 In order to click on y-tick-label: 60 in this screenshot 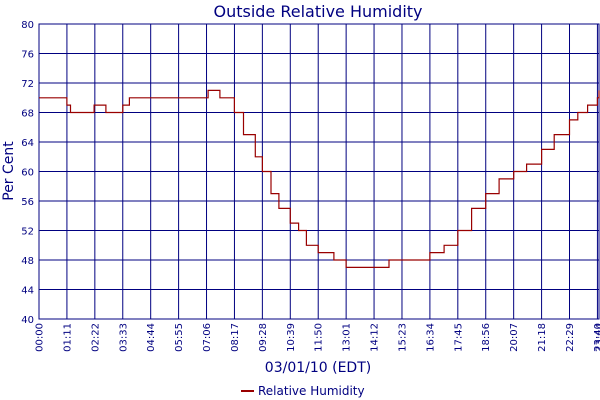, I will do `click(27, 173)`.